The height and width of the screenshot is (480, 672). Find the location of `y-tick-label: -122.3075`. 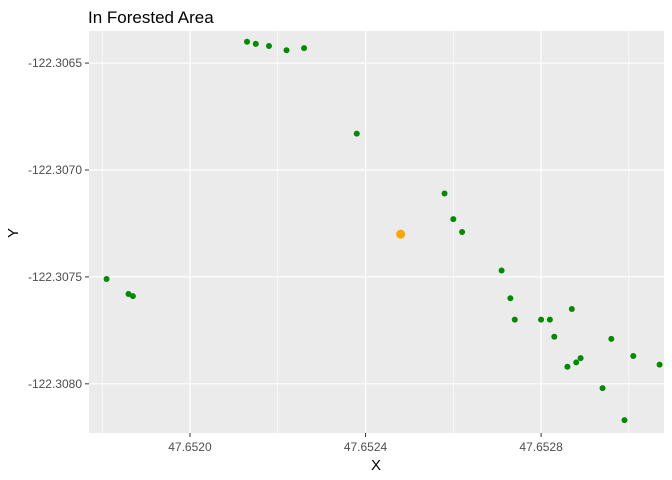

y-tick-label: -122.3075 is located at coordinates (55, 277).